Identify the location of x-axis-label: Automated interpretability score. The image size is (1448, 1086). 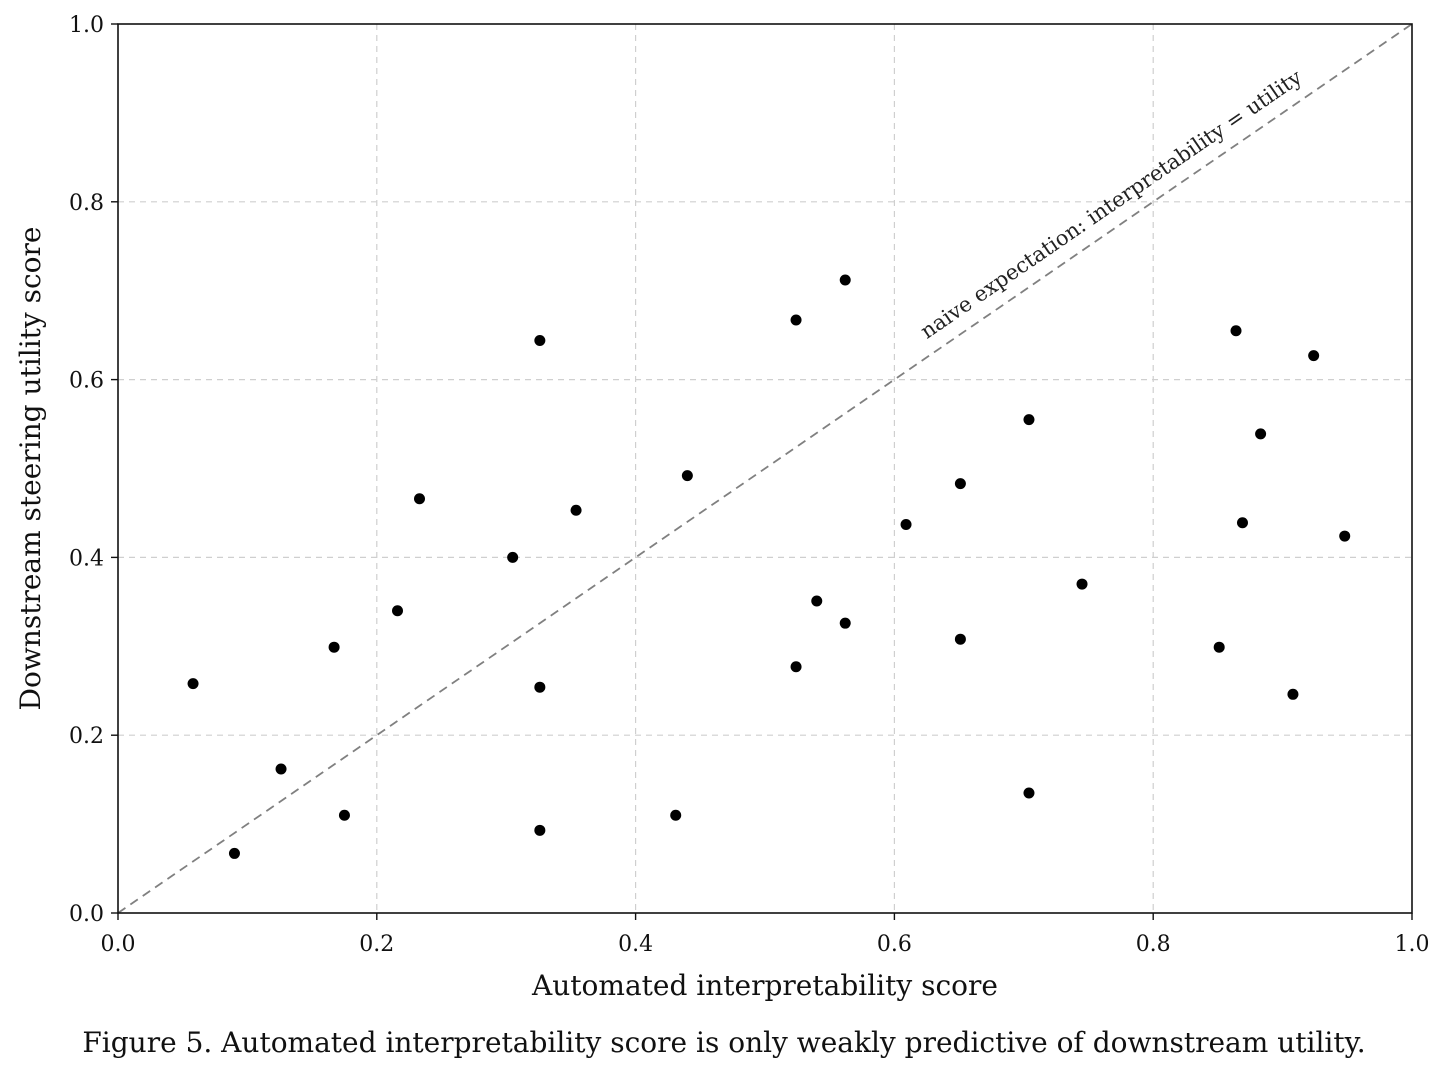
(764, 985).